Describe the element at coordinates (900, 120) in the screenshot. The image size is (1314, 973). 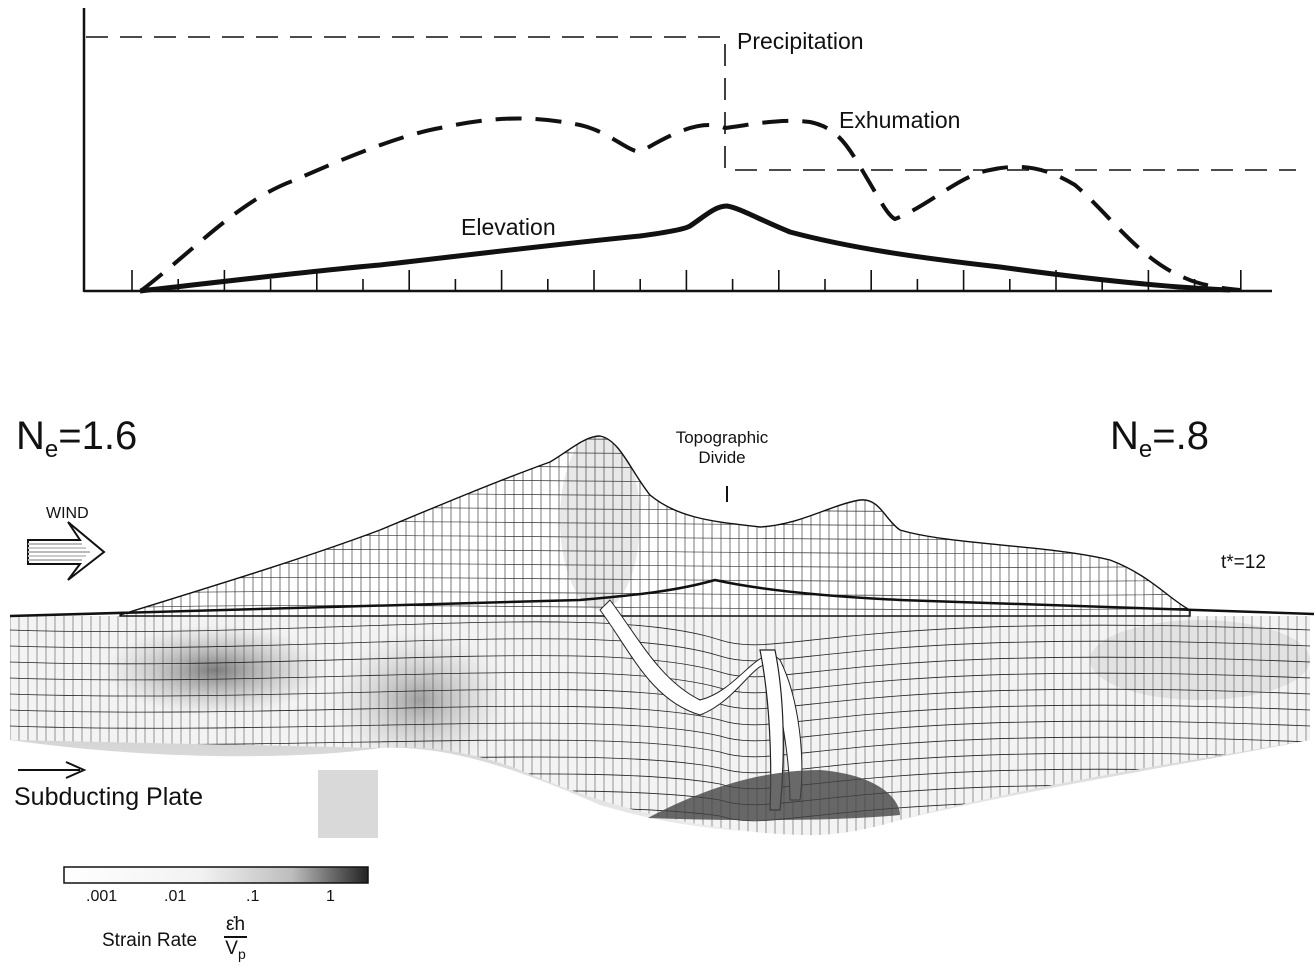
I see `exhumation-label: Exhumation` at that location.